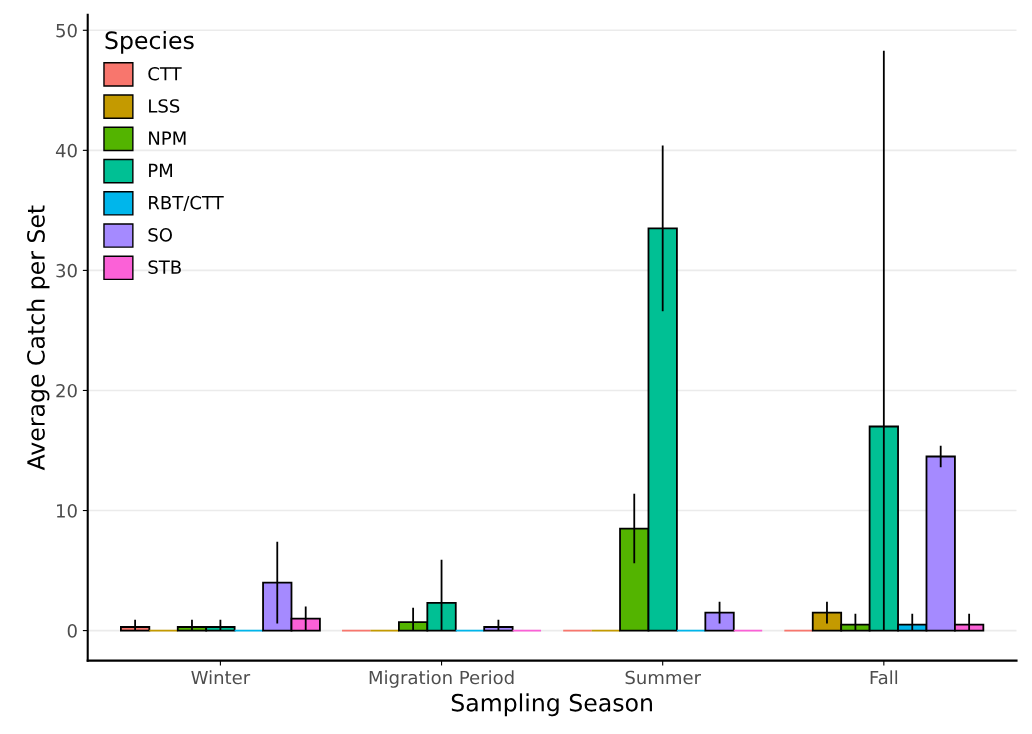 This screenshot has width=1032, height=734. What do you see at coordinates (38, 338) in the screenshot?
I see `y-axis-title: Average Catch per Set` at bounding box center [38, 338].